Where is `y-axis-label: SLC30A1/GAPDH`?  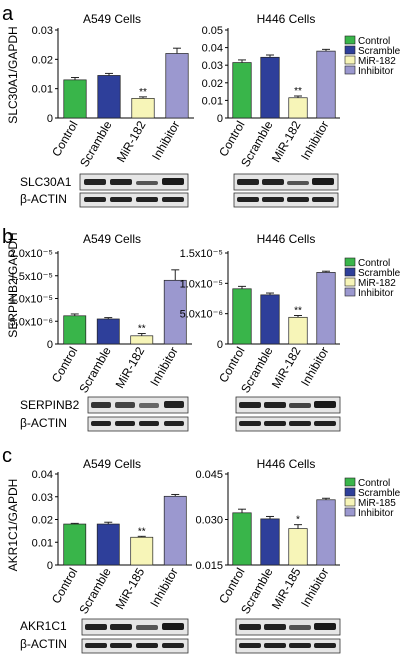
y-axis-label: SLC30A1/GAPDH is located at coordinates (13, 74).